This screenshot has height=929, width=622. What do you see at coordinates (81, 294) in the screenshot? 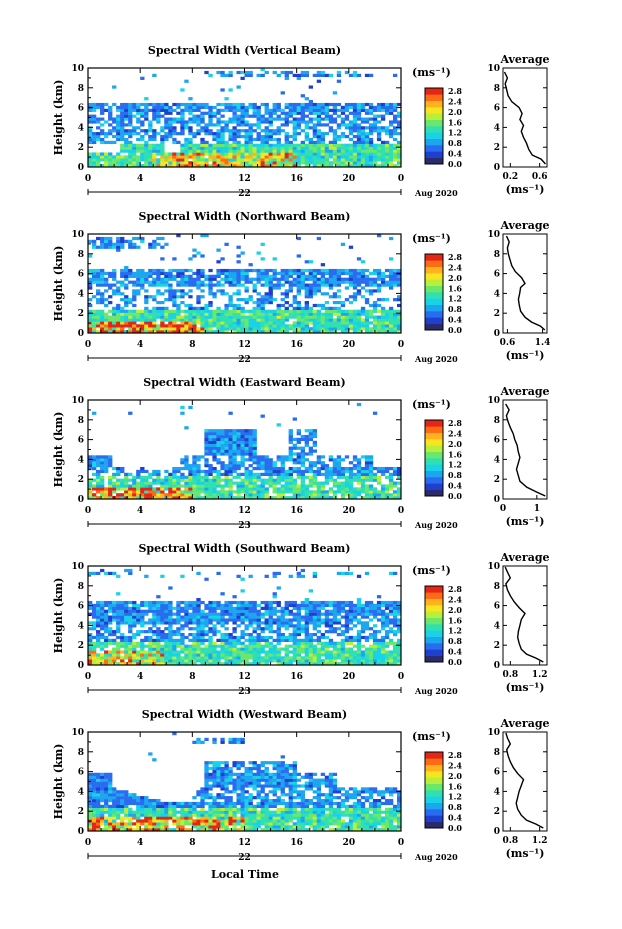
I see `y-tick-label: 4` at bounding box center [81, 294].